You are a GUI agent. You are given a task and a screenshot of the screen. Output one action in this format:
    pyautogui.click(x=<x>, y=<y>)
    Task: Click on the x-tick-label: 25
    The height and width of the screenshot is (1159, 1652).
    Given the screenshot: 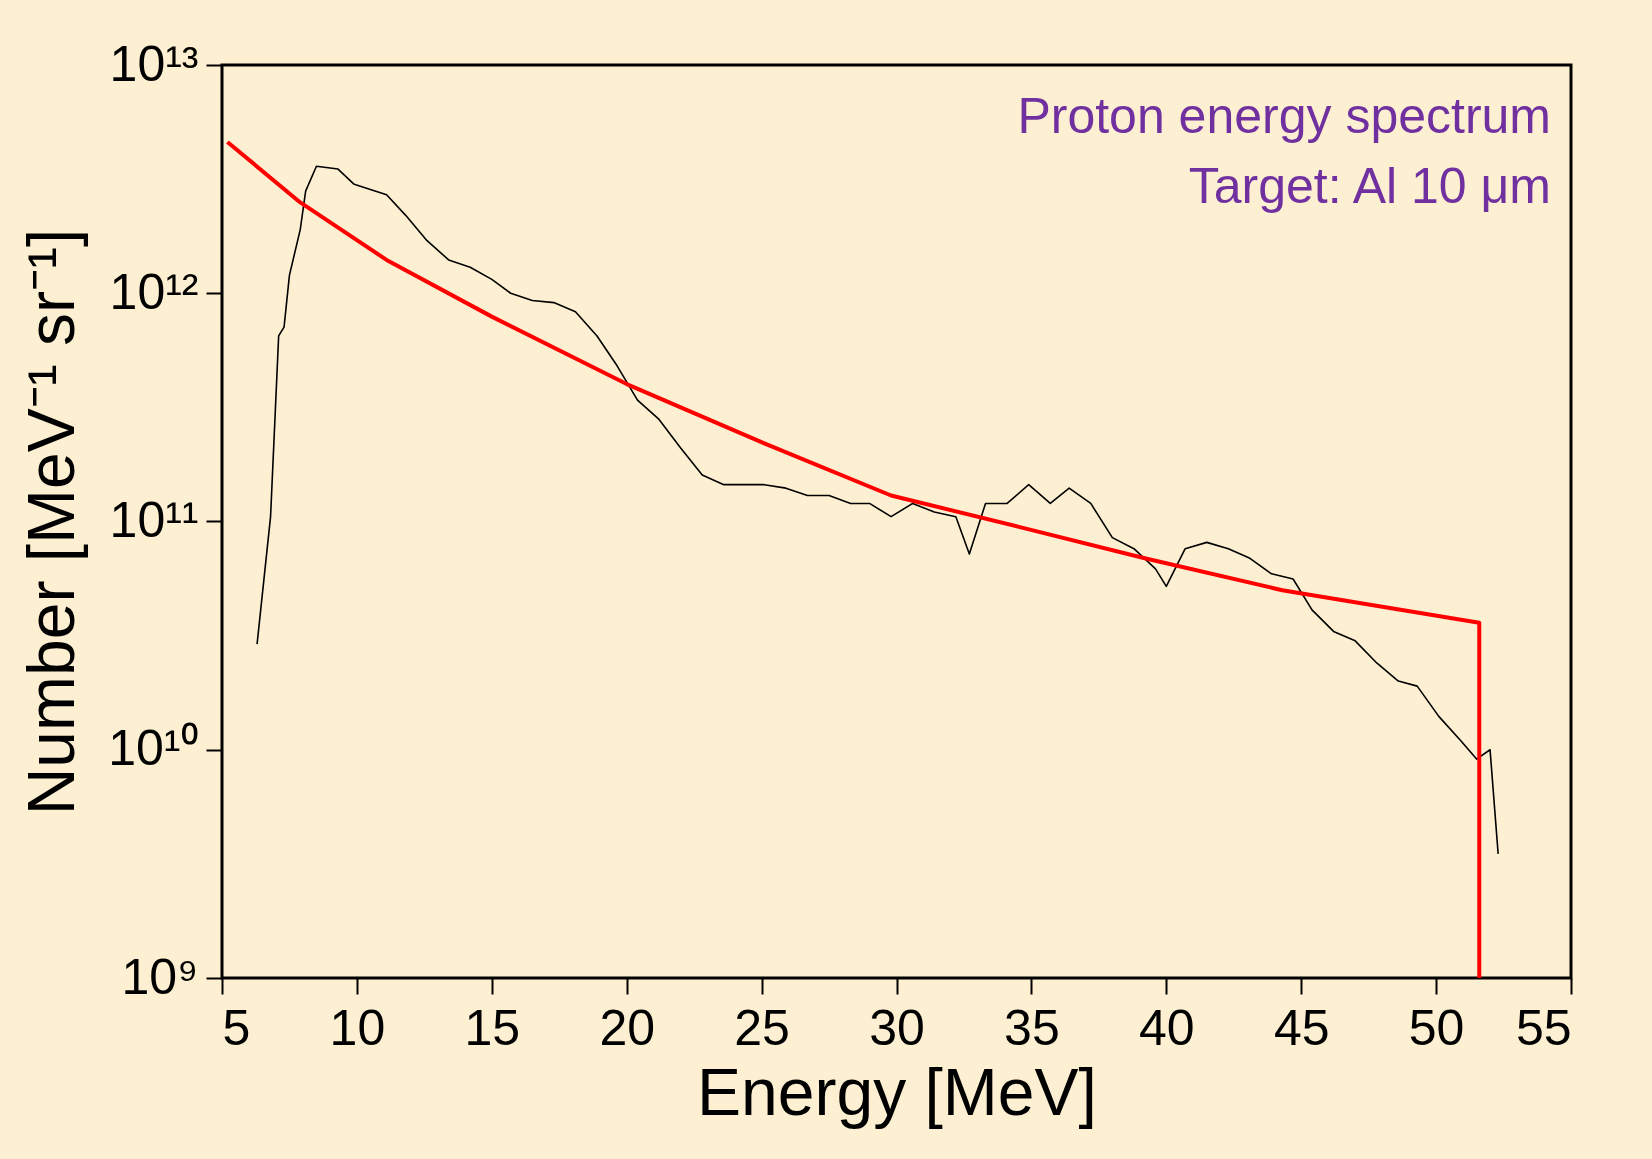 What is the action you would take?
    pyautogui.click(x=762, y=1027)
    